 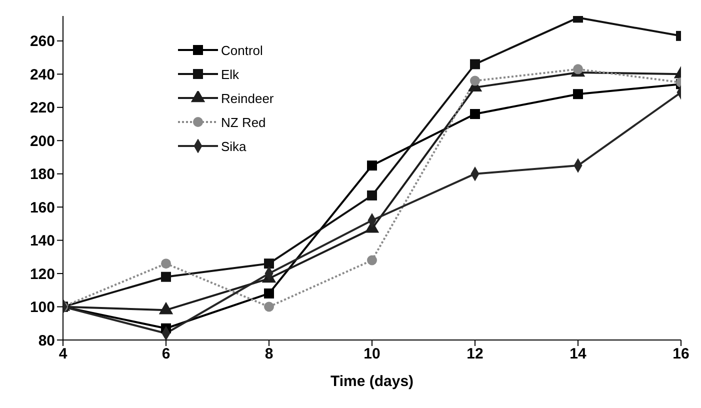 I want to click on legend-label: Control, so click(x=242, y=50).